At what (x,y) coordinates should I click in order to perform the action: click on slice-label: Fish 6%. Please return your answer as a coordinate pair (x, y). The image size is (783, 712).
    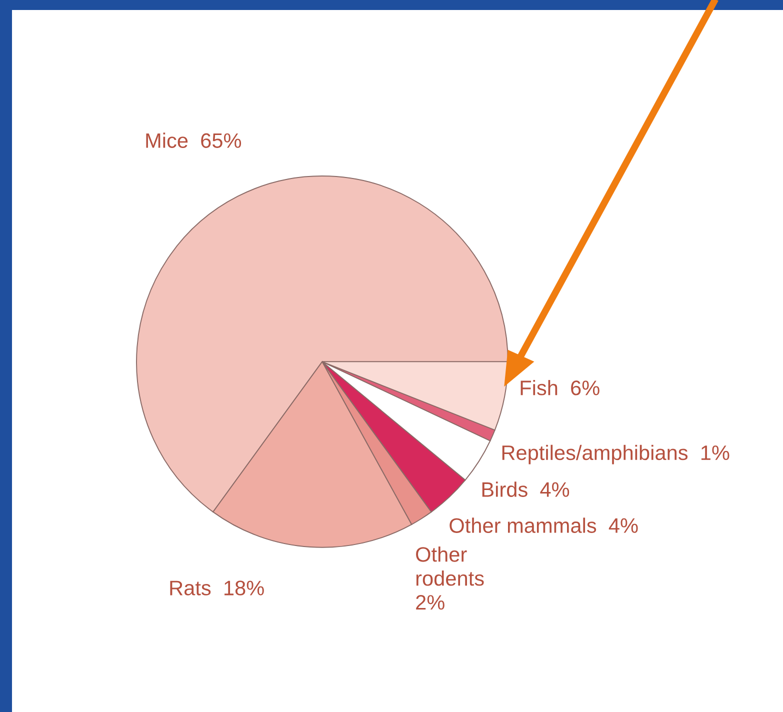
    Looking at the image, I should click on (560, 388).